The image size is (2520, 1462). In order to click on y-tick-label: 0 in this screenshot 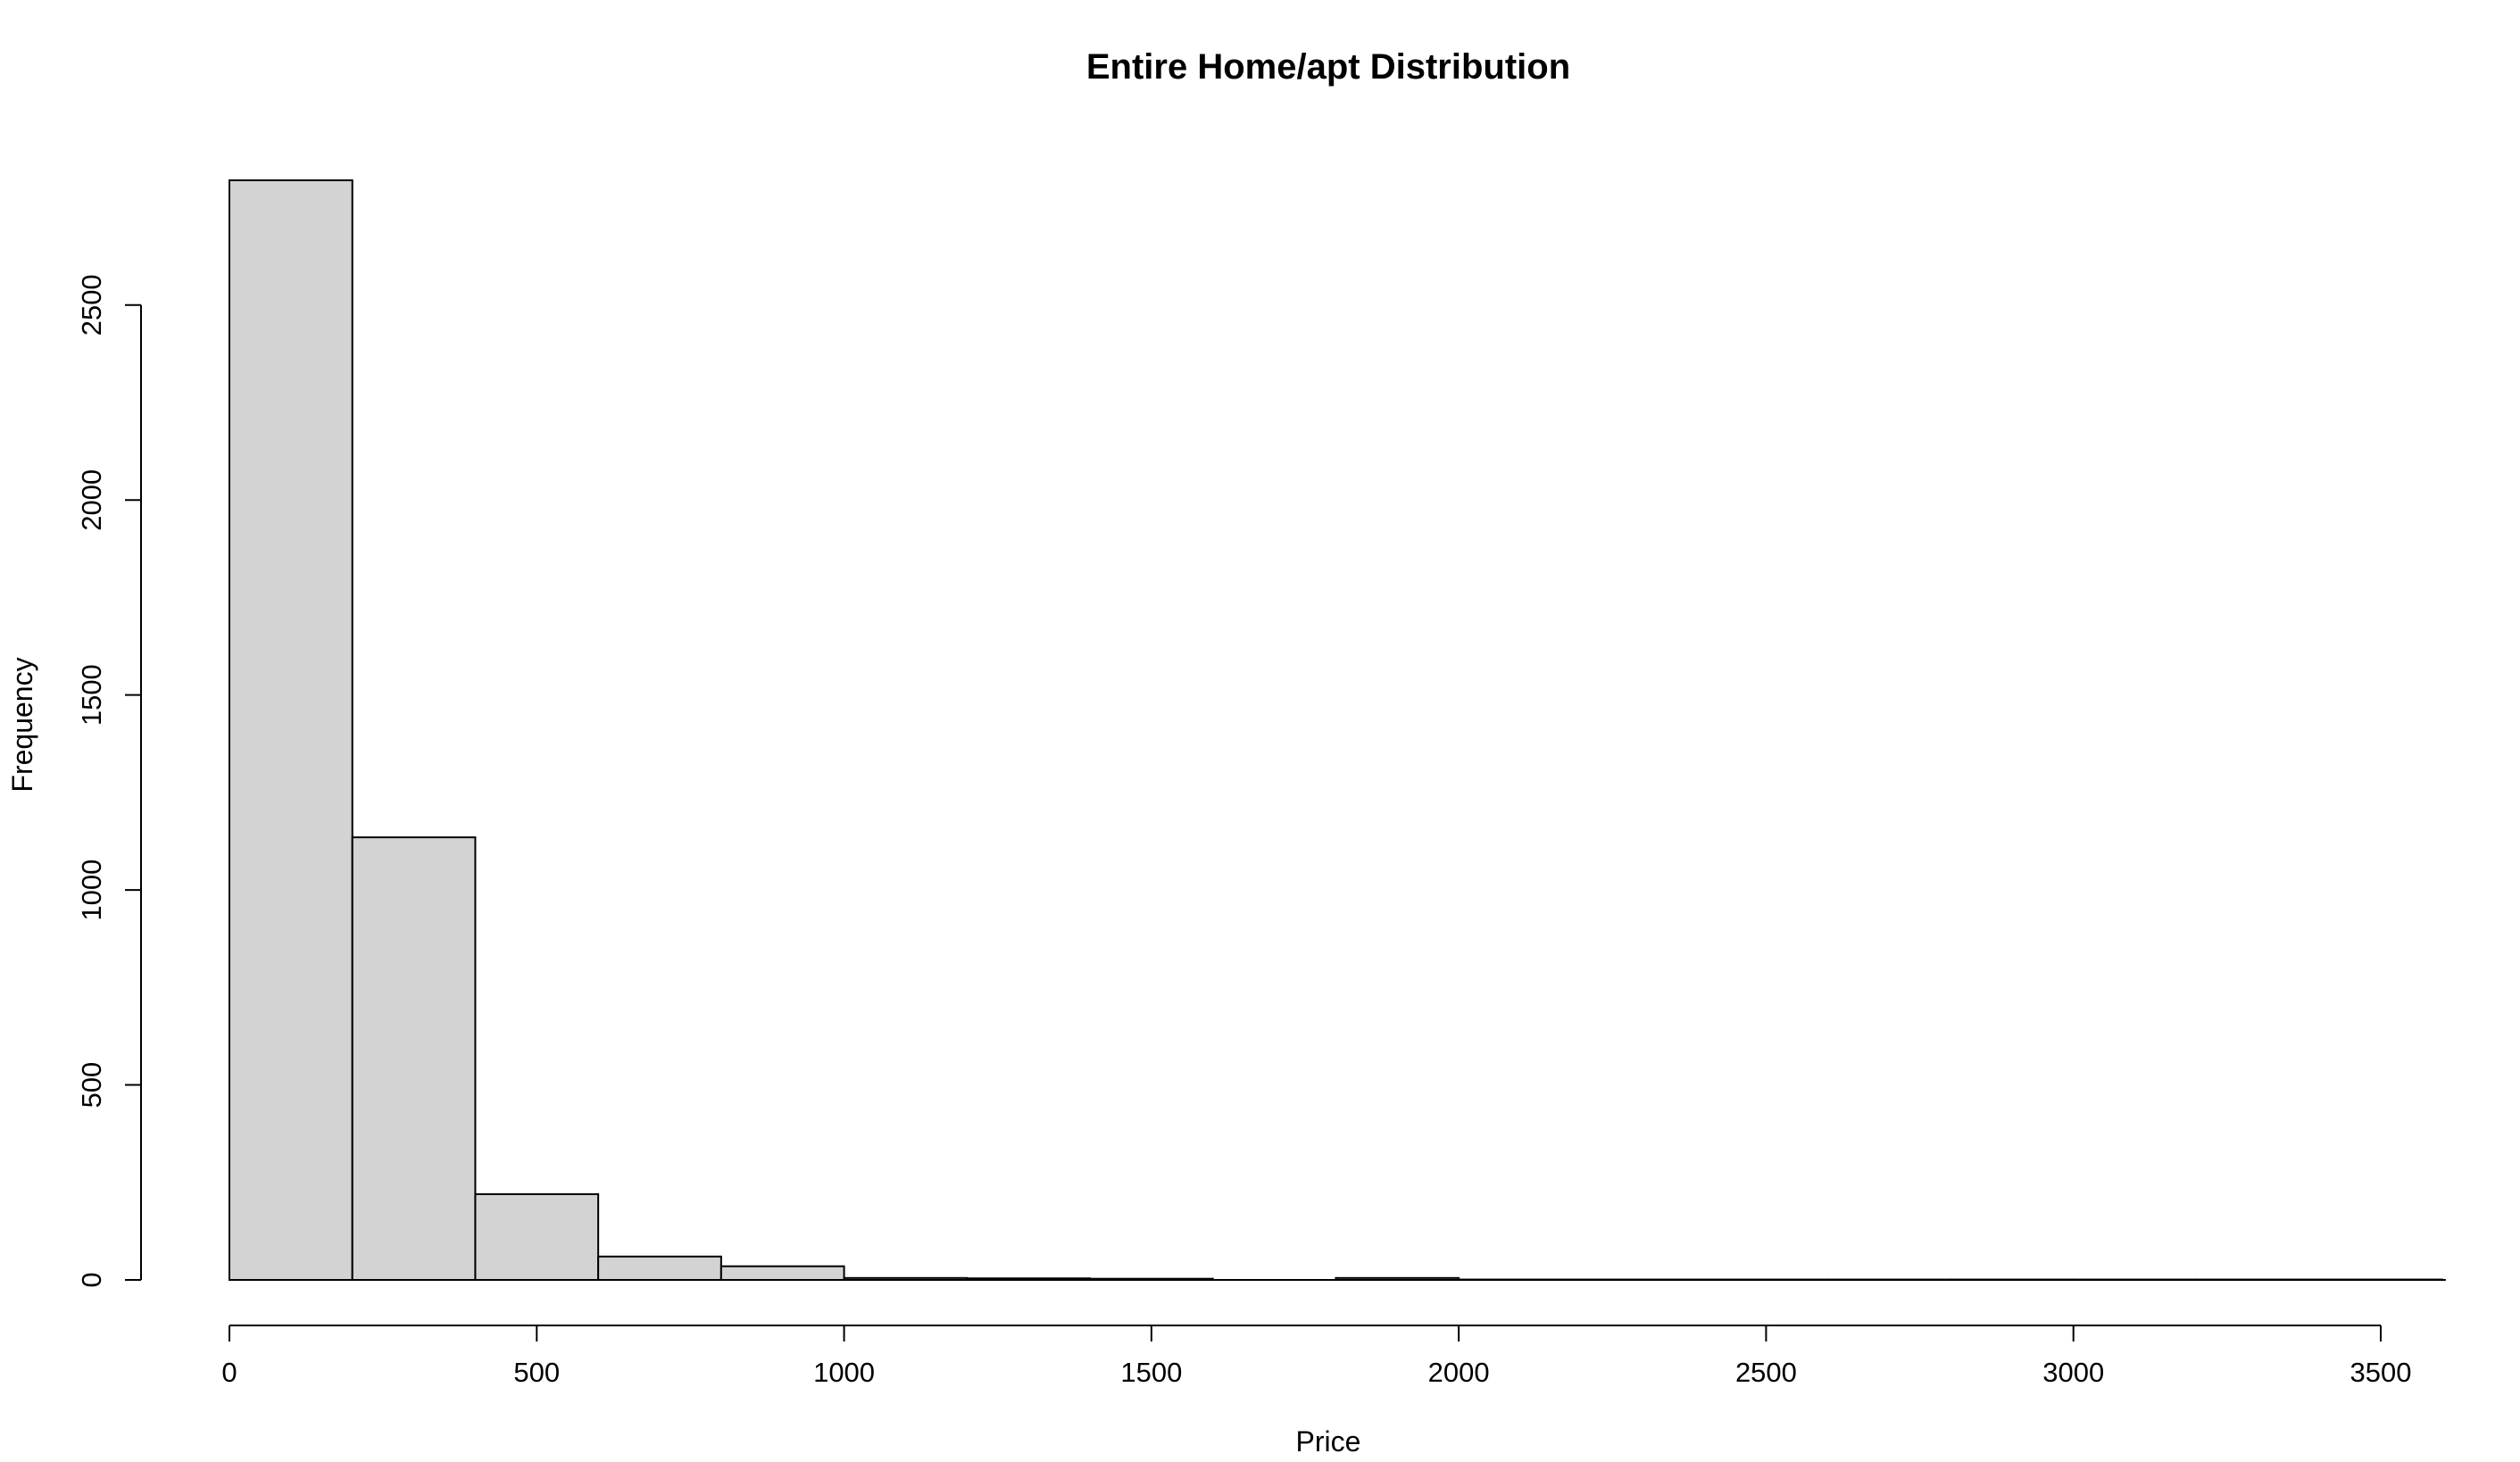, I will do `click(91, 1279)`.